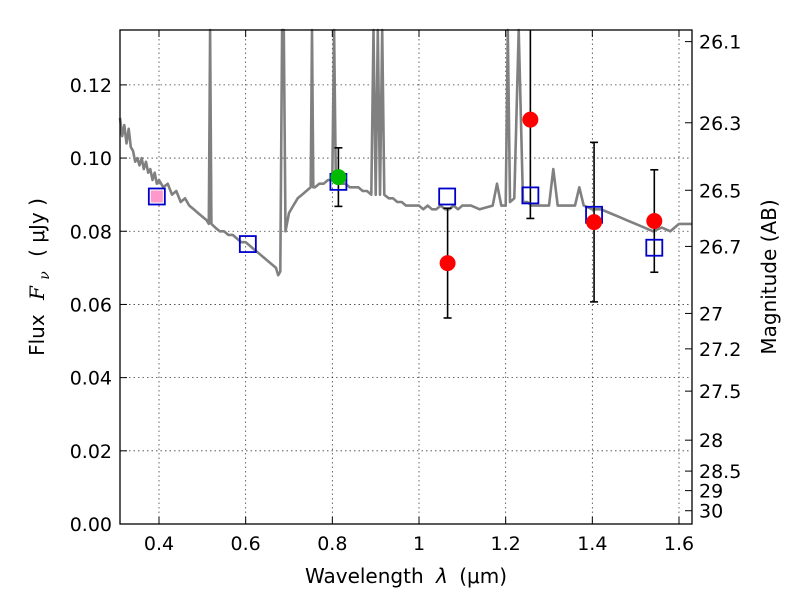 This screenshot has height=604, width=800. I want to click on magnitude-tick-label: 28, so click(711, 441).